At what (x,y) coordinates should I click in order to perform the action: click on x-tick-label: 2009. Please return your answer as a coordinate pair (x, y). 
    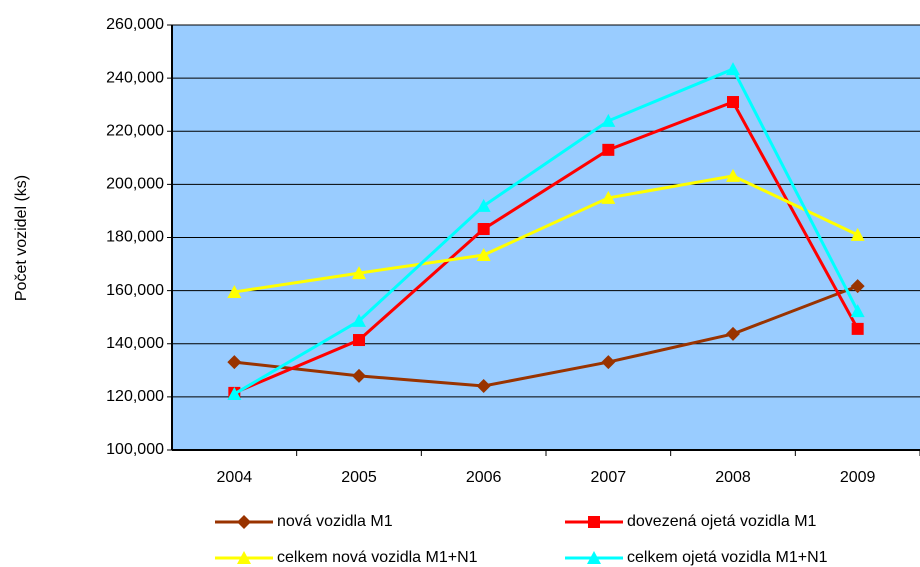
    Looking at the image, I should click on (858, 477).